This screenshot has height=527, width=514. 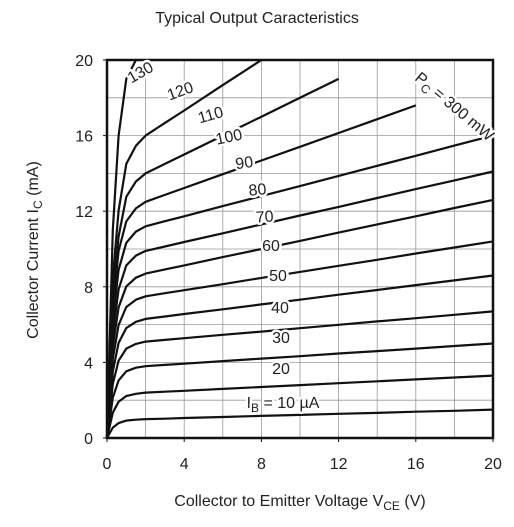 I want to click on curve-label: 110, so click(x=210, y=115).